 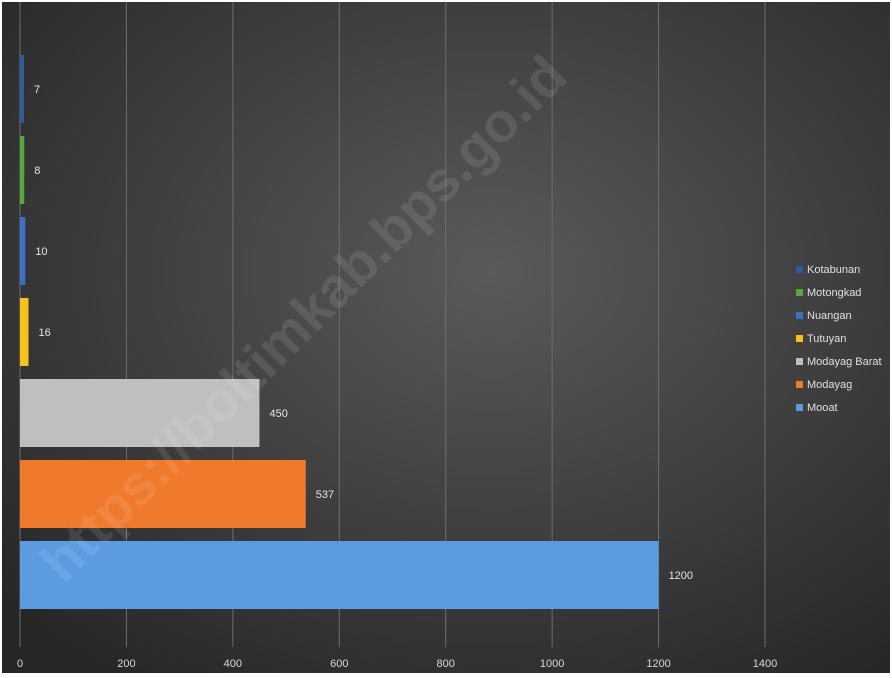 I want to click on data-label: 537, so click(x=325, y=495).